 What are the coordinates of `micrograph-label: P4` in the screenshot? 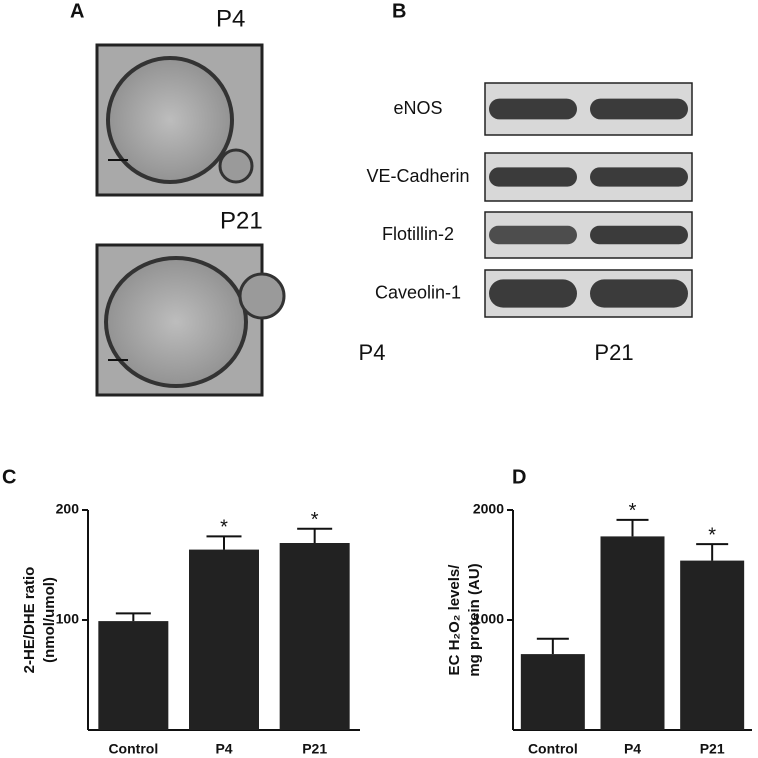 It's located at (230, 18).